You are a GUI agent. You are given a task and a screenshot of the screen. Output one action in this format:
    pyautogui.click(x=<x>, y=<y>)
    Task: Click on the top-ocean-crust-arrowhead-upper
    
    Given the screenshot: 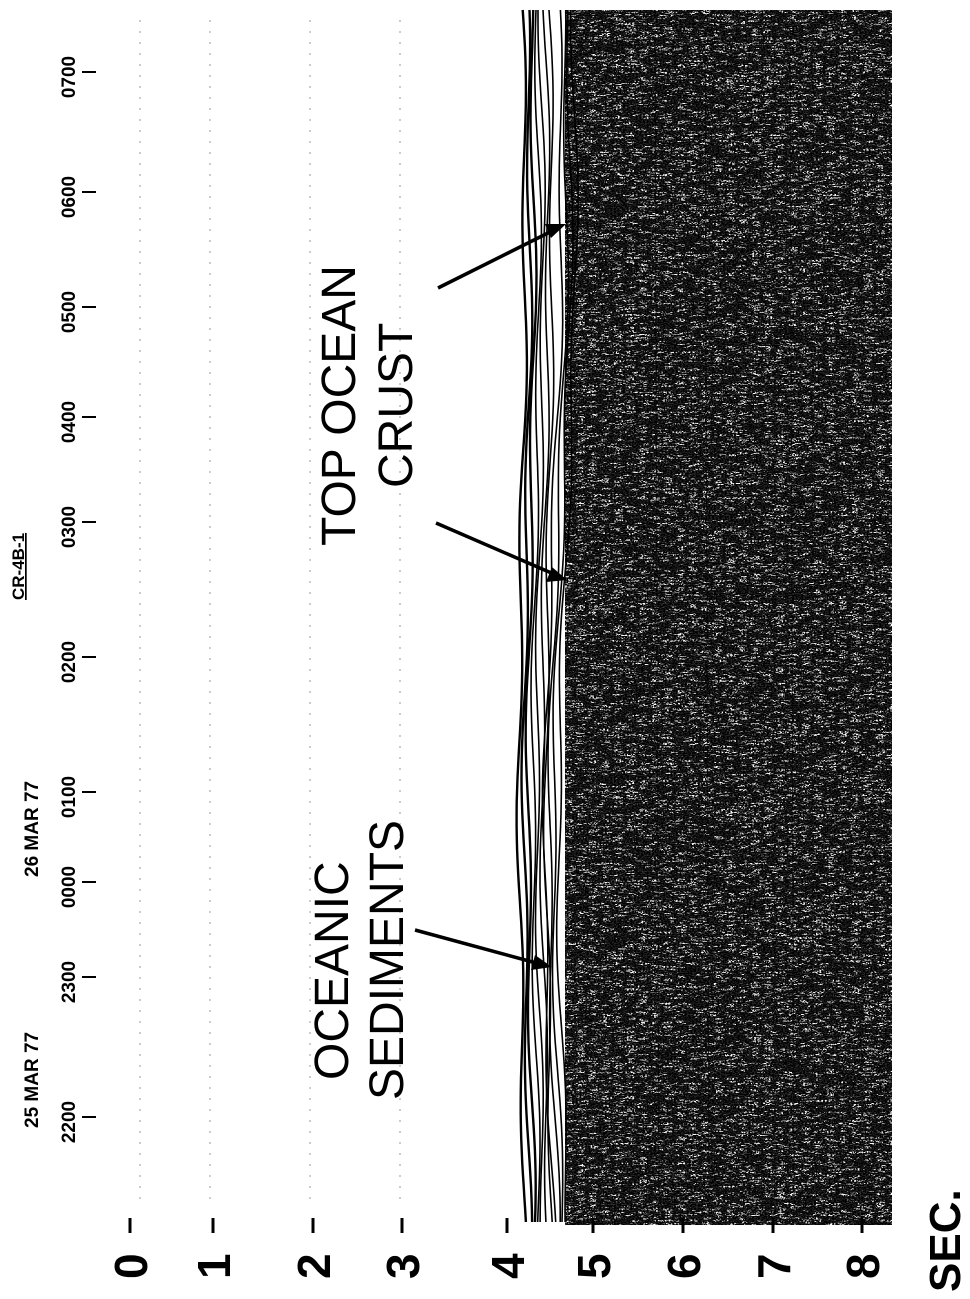 What is the action you would take?
    pyautogui.click(x=555, y=231)
    